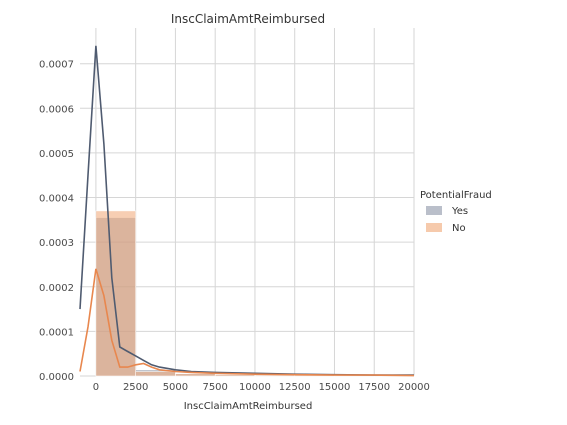 This screenshot has height=425, width=567. Describe the element at coordinates (56, 332) in the screenshot. I see `y-tick-label: 0.0001` at that location.